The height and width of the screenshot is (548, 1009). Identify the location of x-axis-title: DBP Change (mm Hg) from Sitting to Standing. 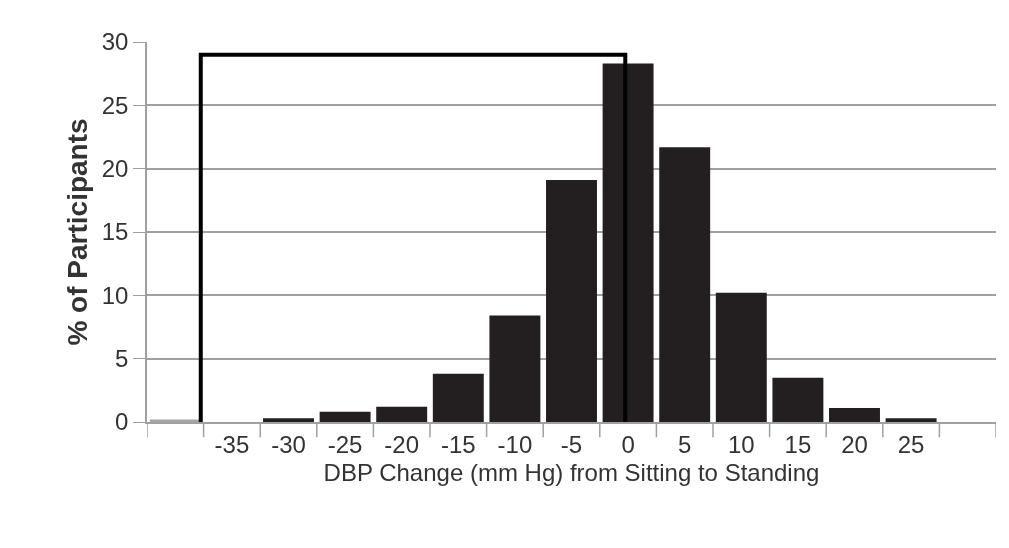
(571, 473).